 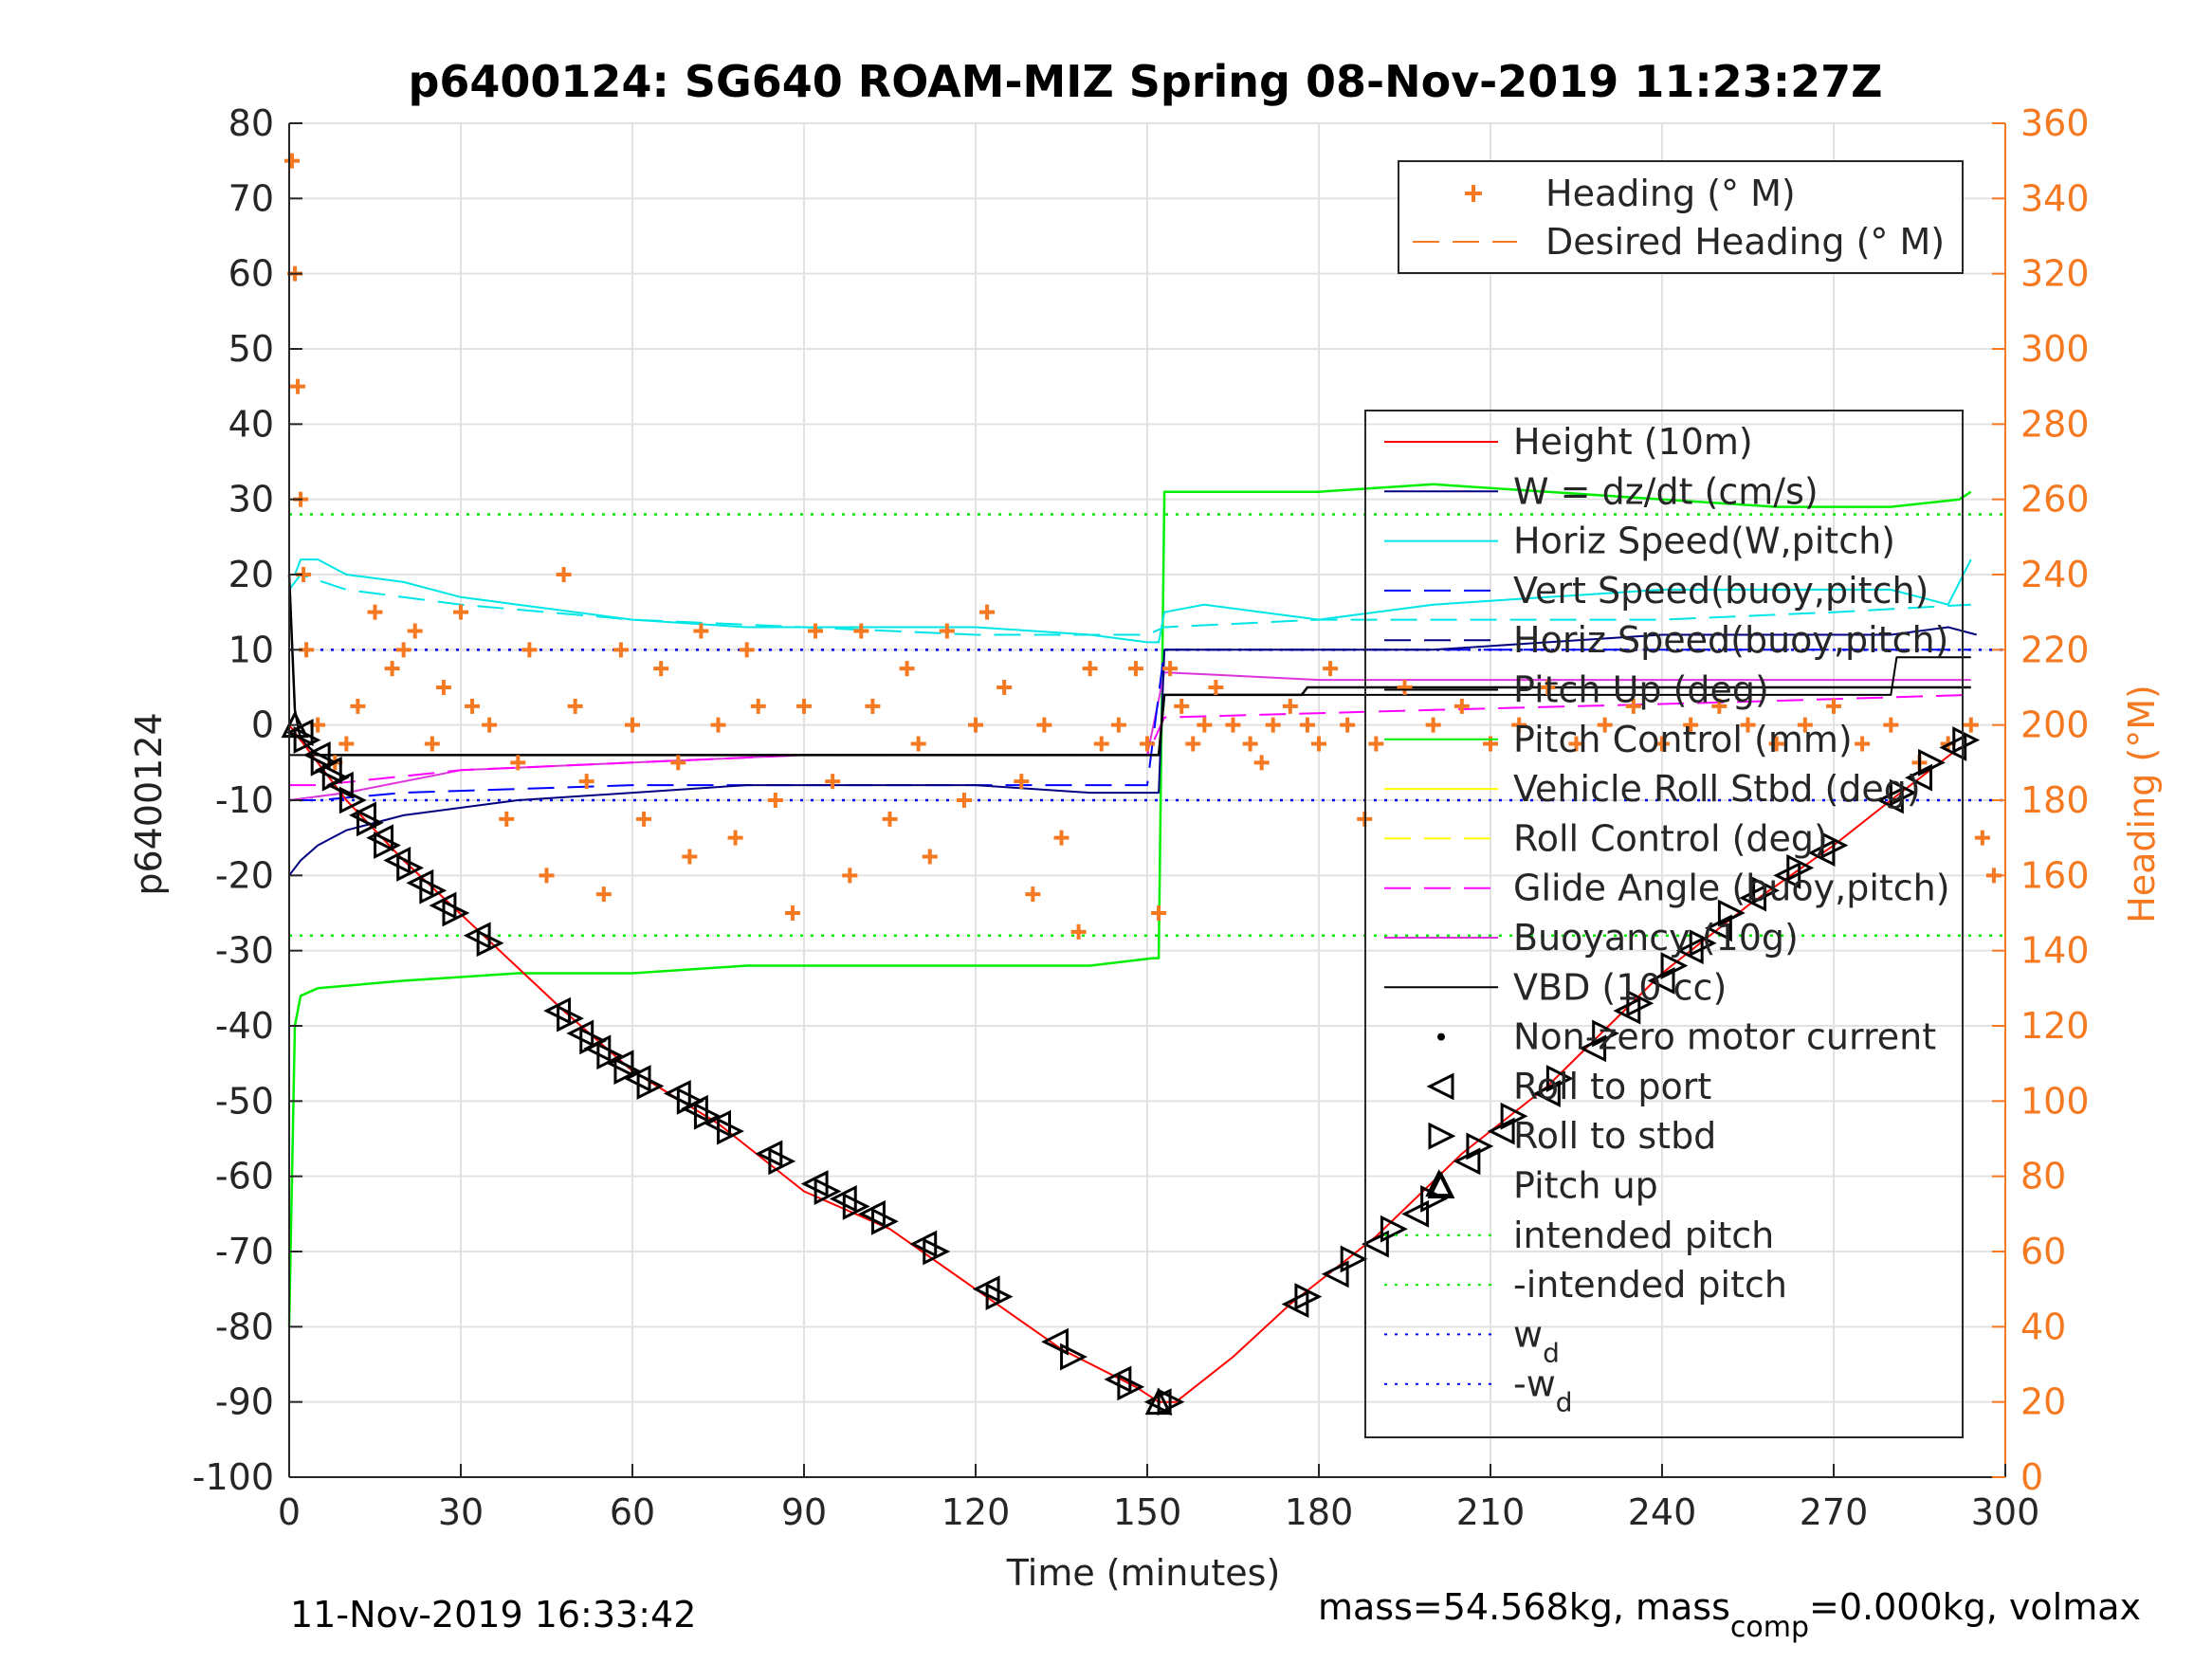 I want to click on x-tick-label: 120, so click(x=976, y=1512).